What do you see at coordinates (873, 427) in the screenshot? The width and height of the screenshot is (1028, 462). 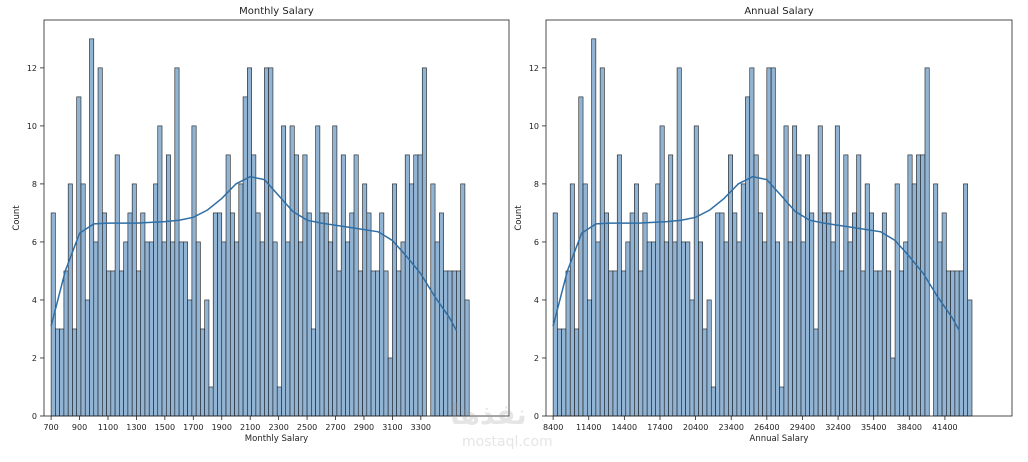 I see `x-tick-label: 35400` at bounding box center [873, 427].